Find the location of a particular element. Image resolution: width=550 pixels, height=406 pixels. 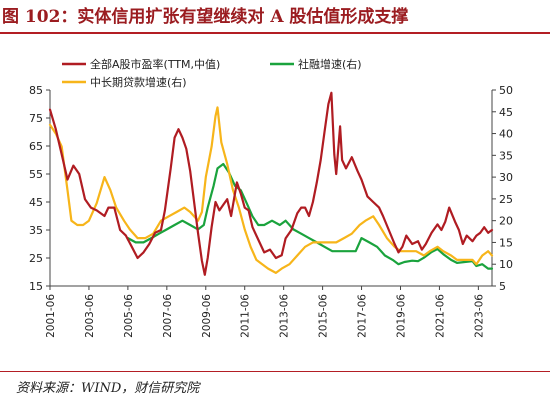

x-axis-tick-label: 2001-06 is located at coordinates (51, 316).